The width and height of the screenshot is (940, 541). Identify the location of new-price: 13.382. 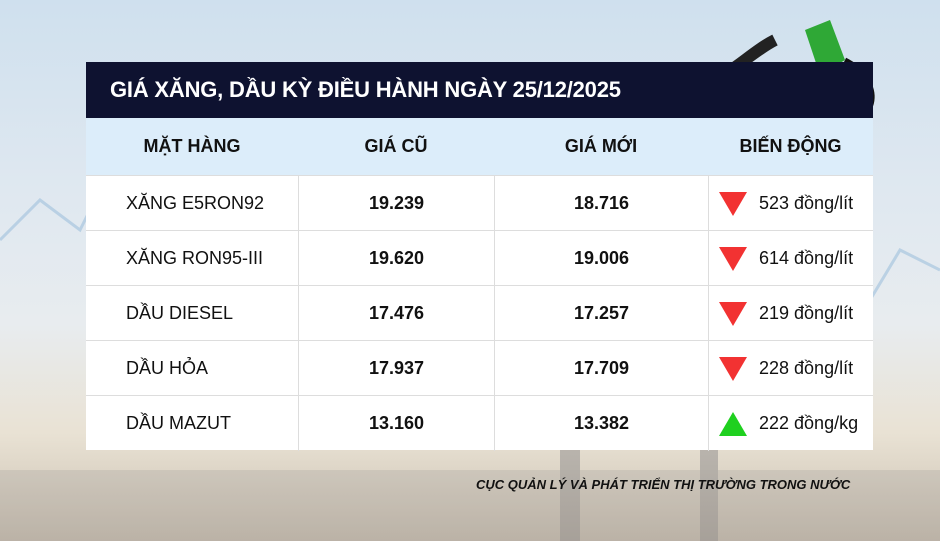
(601, 423).